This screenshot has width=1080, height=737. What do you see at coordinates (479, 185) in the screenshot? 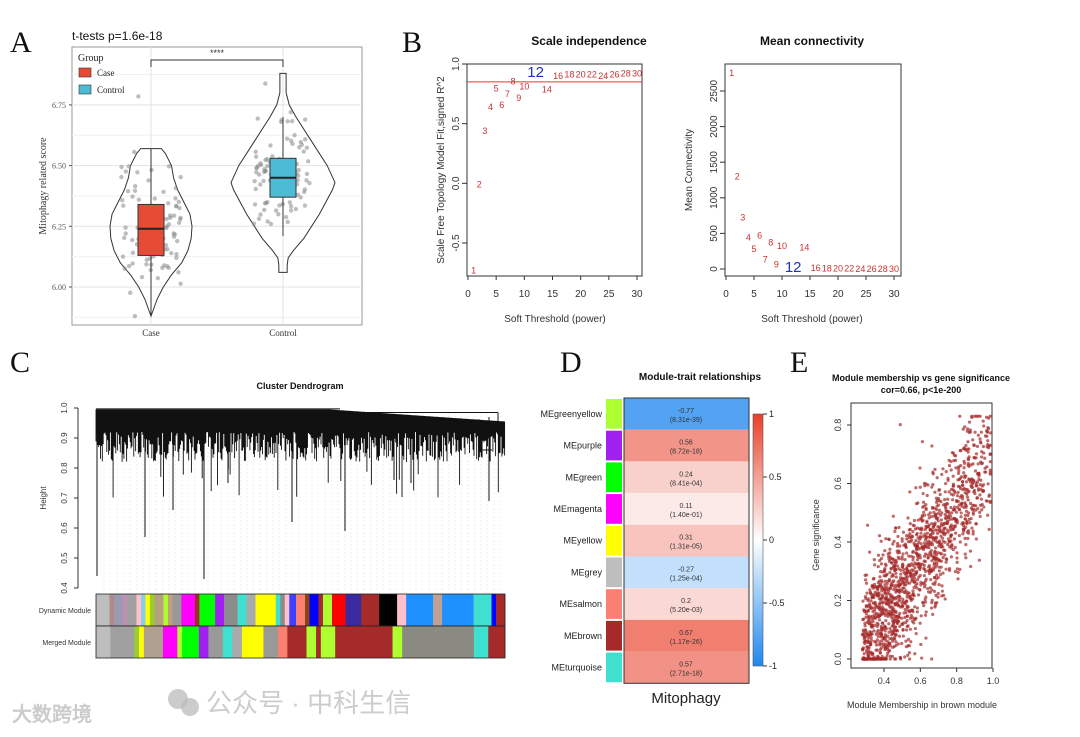
I see `power-label: 2` at bounding box center [479, 185].